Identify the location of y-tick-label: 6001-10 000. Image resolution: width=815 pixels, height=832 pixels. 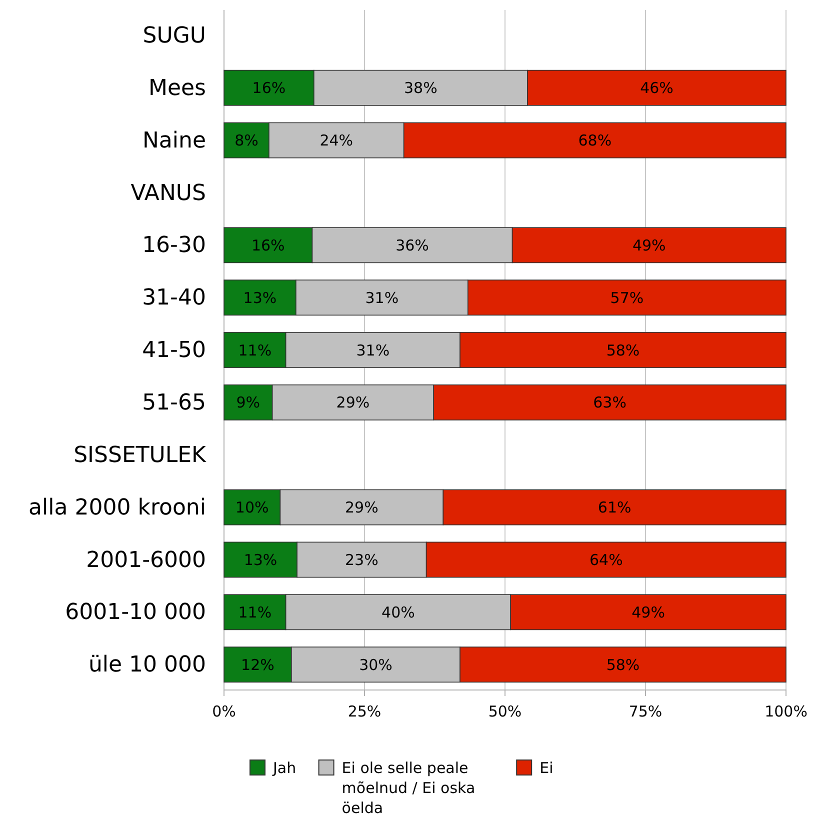
(135, 613).